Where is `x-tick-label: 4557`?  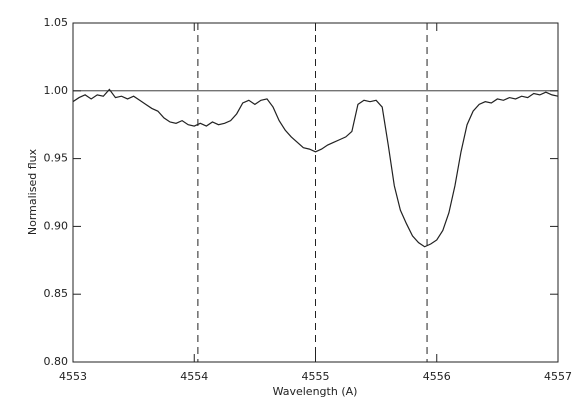 x-tick-label: 4557 is located at coordinates (558, 376).